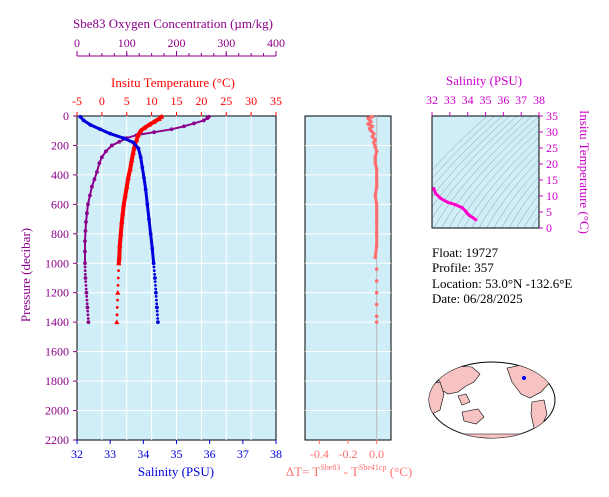 This screenshot has height=497, width=609. What do you see at coordinates (57, 381) in the screenshot?
I see `pressure-tick-label: 1800` at bounding box center [57, 381].